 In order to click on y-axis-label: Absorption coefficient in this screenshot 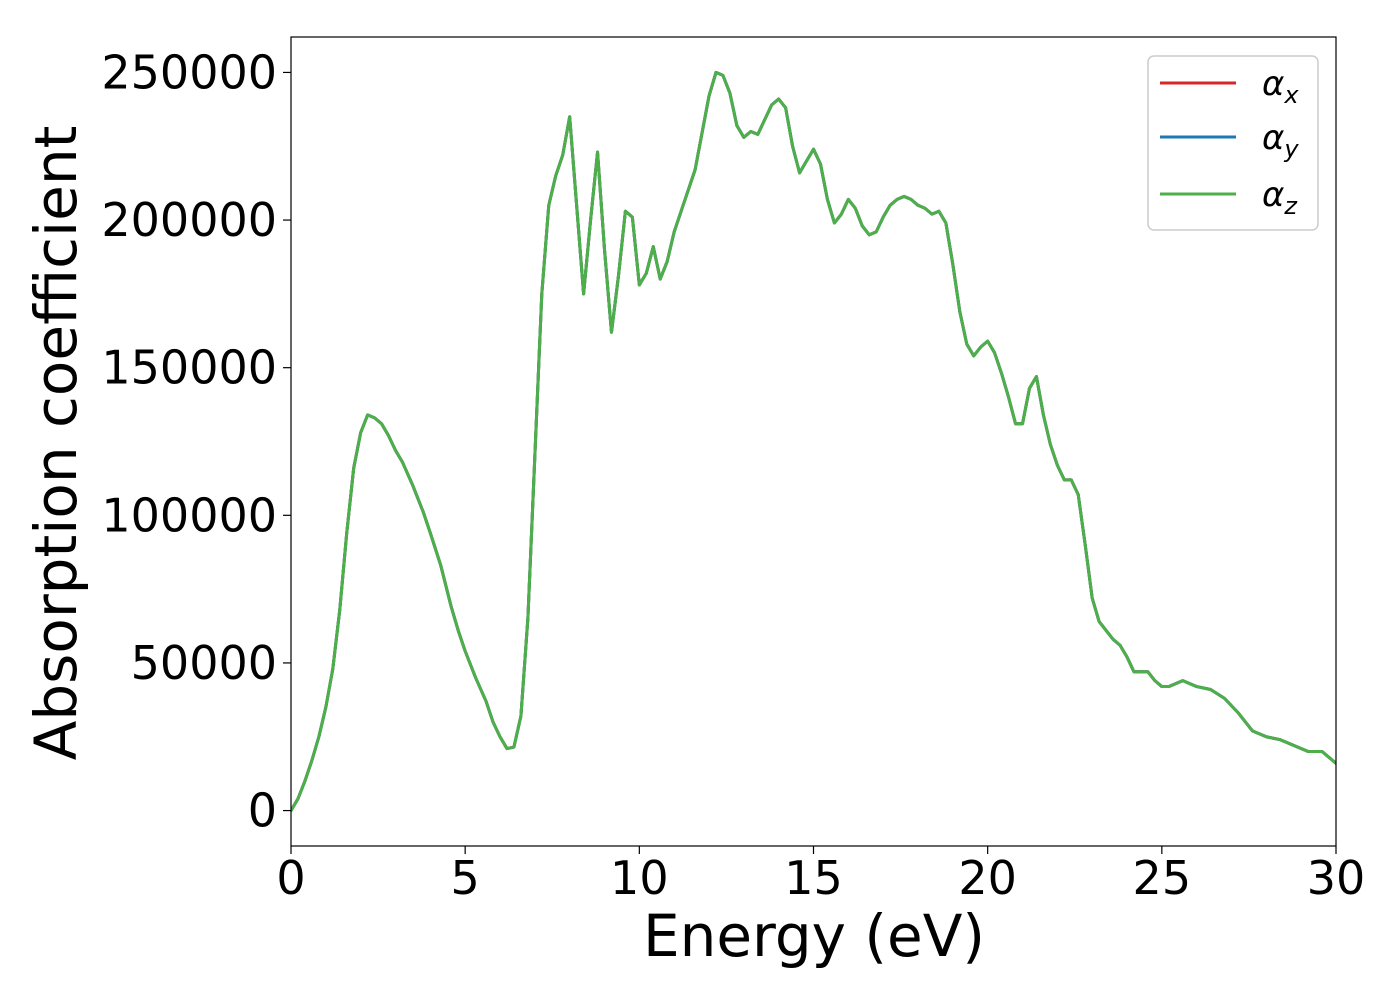, I will do `click(56, 443)`.